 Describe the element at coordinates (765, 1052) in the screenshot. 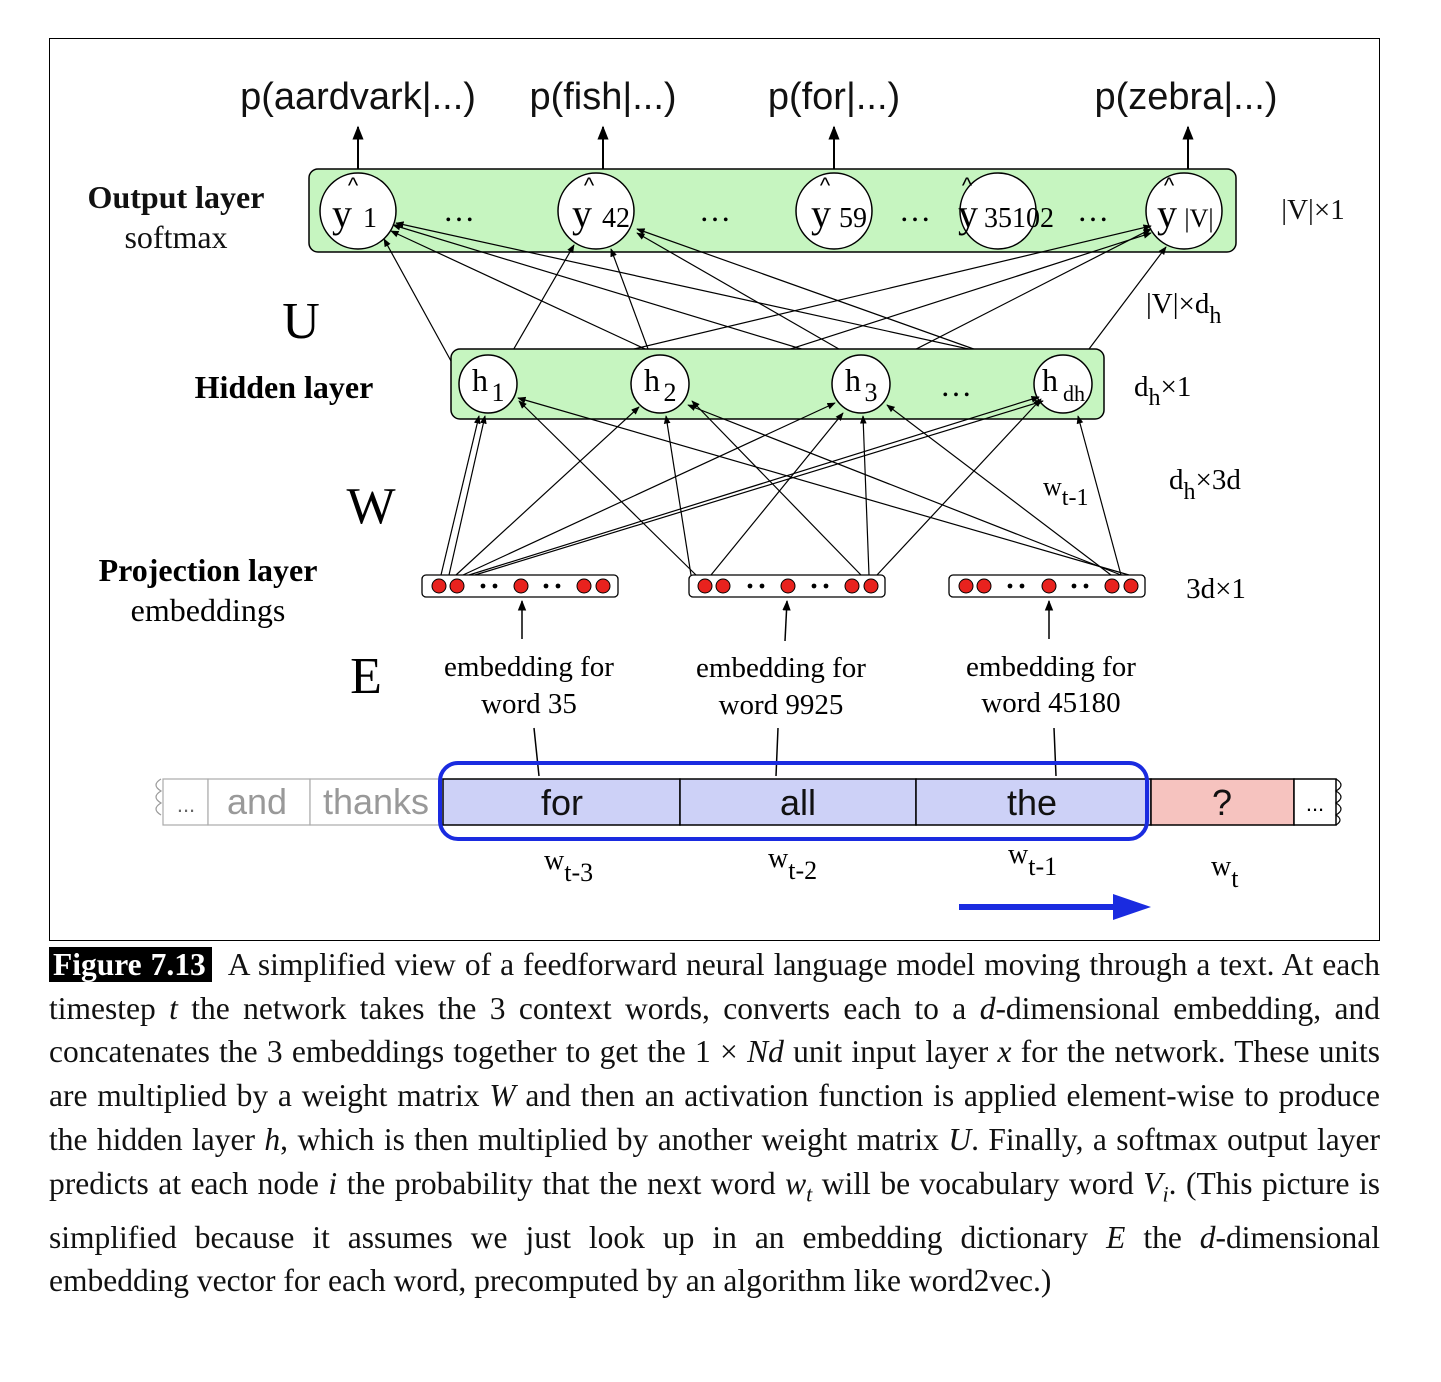

I see `caption-part: Nd` at that location.